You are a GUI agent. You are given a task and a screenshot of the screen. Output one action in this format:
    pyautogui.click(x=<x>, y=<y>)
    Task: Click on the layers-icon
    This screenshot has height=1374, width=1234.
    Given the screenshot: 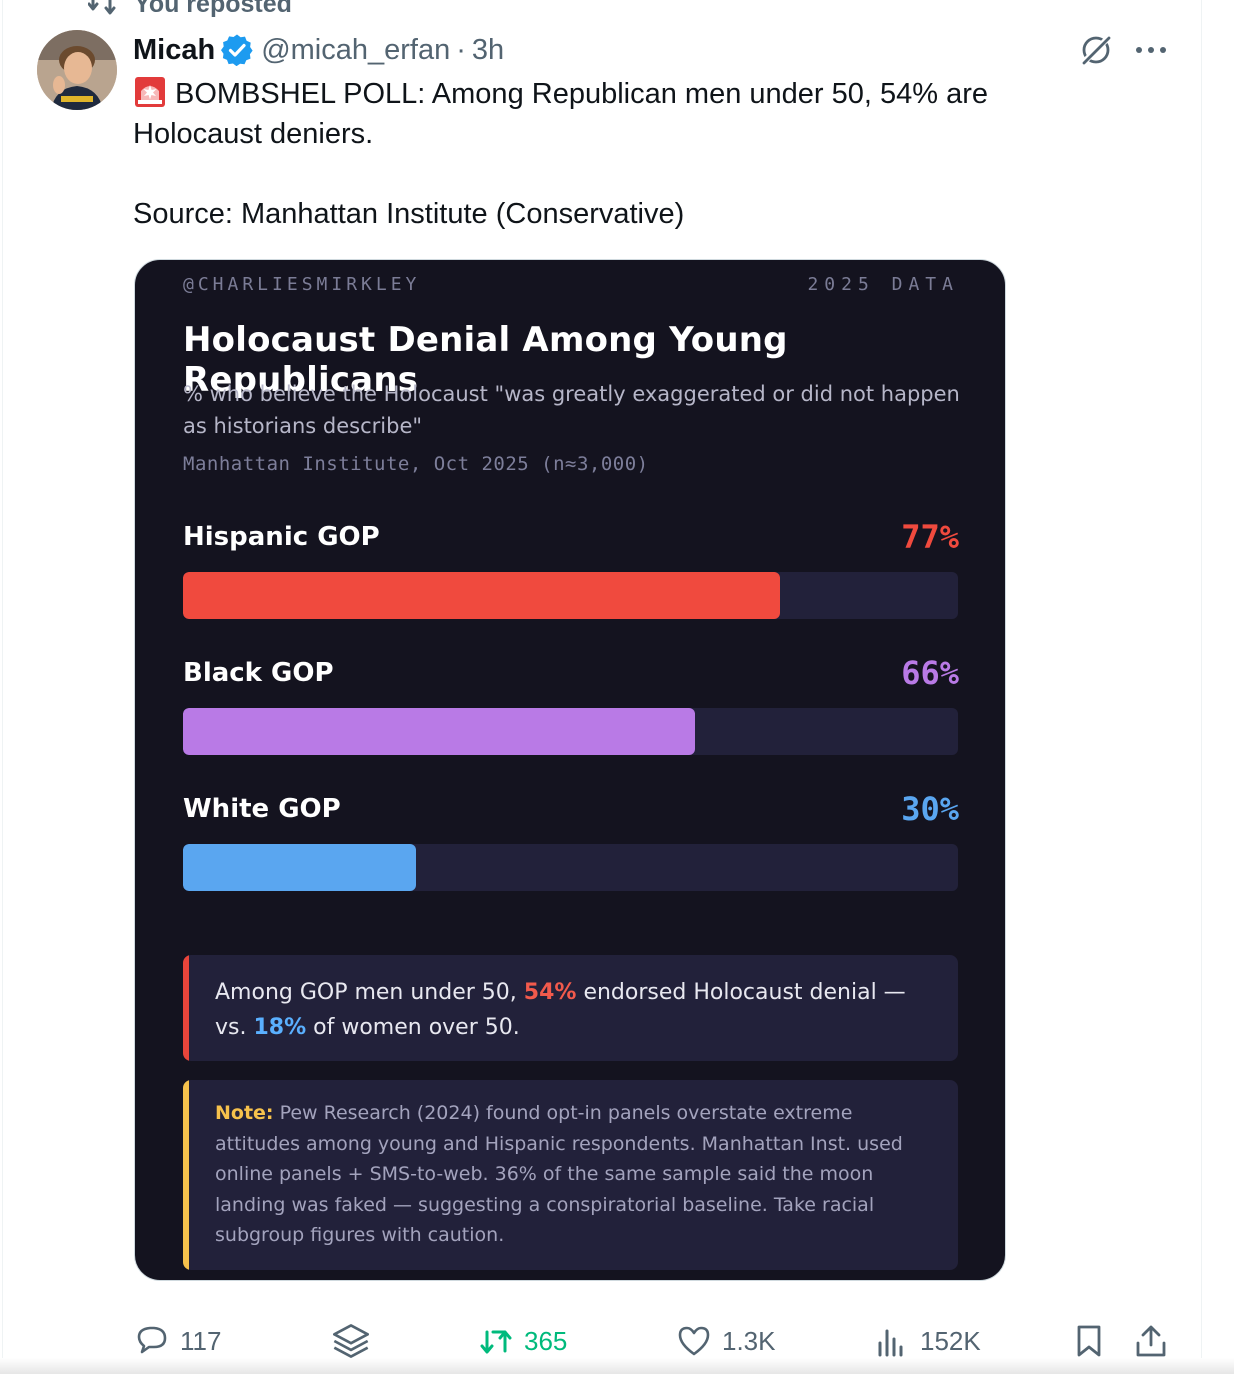 What is the action you would take?
    pyautogui.click(x=351, y=1341)
    